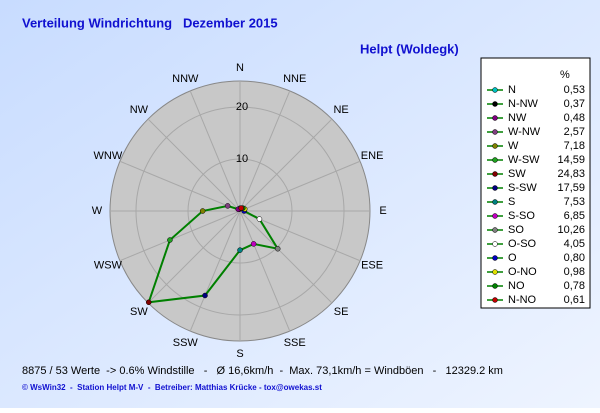 Image resolution: width=600 pixels, height=413 pixels. I want to click on legend-value: 4,05, so click(574, 244).